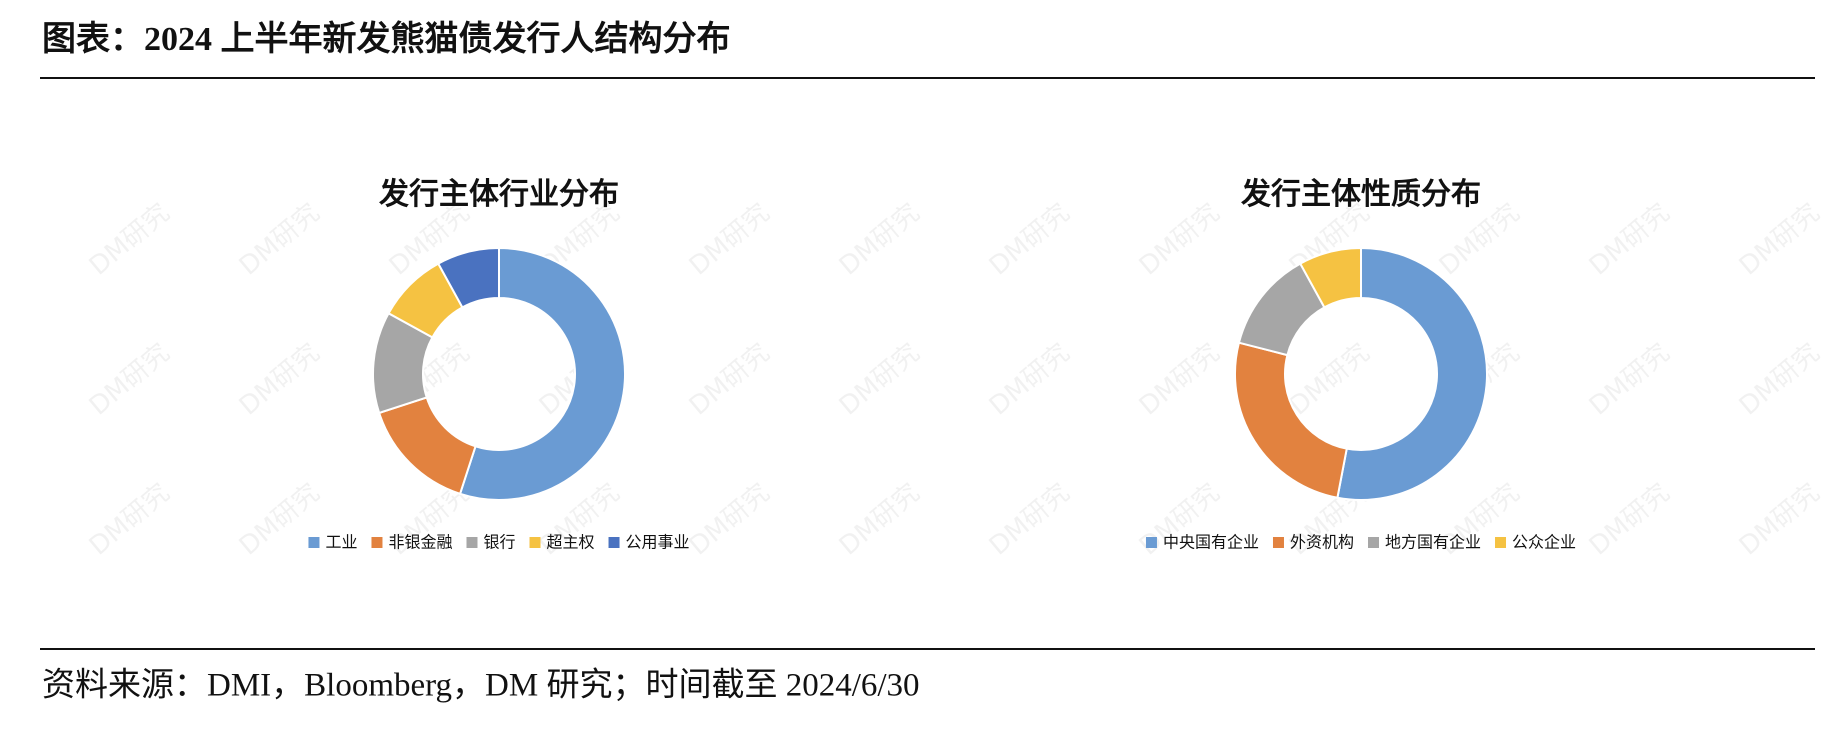 This screenshot has height=732, width=1840. I want to click on legend-label: 工业, so click(341, 542).